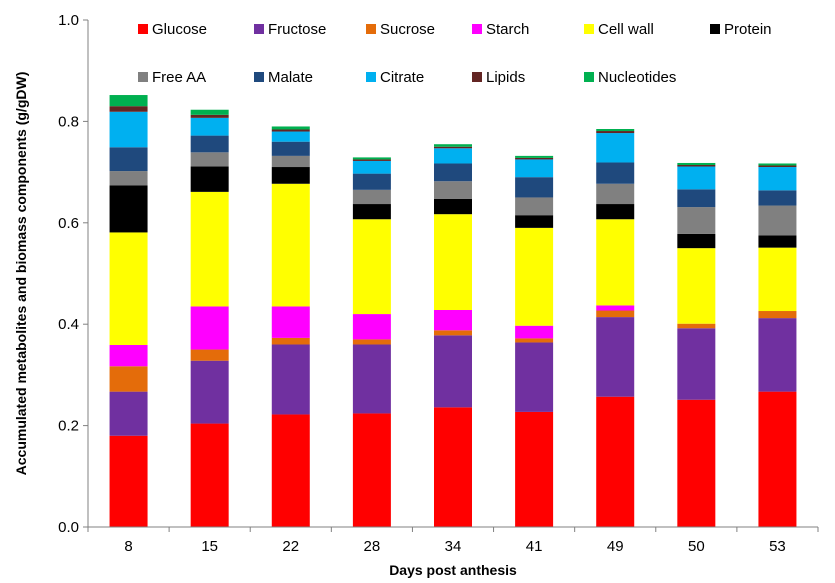  Describe the element at coordinates (209, 546) in the screenshot. I see `x-tick-label: 15` at that location.